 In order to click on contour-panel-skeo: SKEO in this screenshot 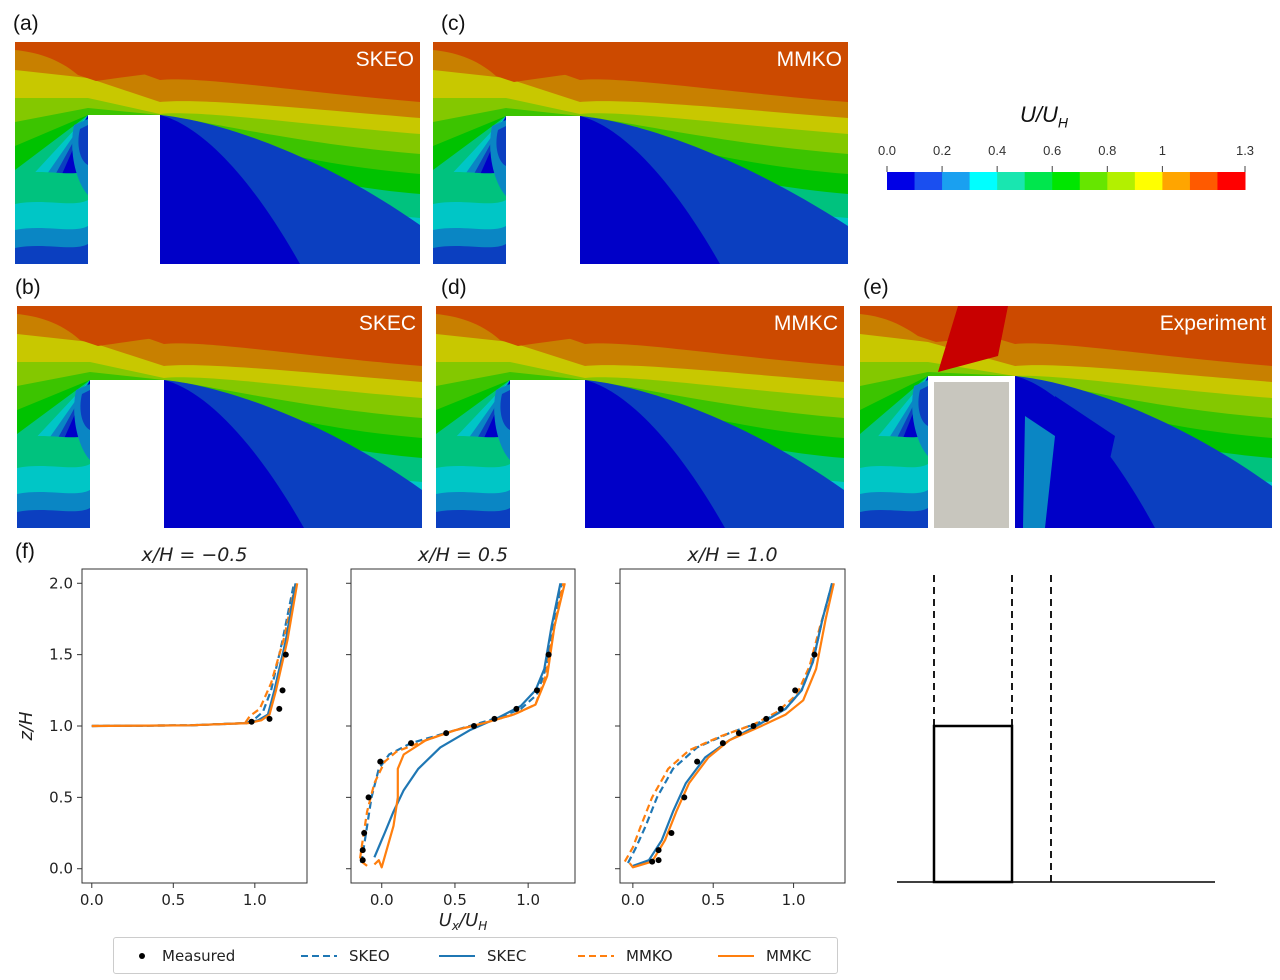, I will do `click(217, 153)`.